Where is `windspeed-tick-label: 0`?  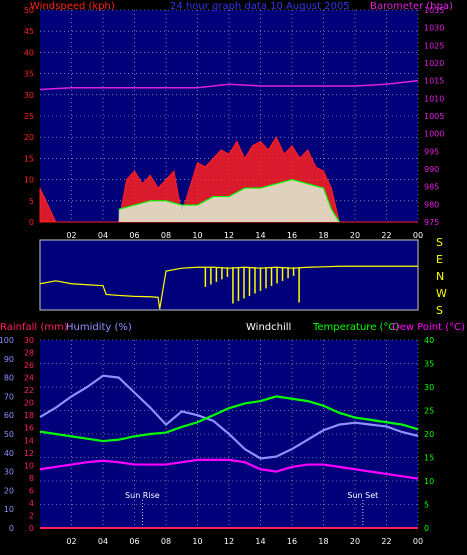 windspeed-tick-label: 0 is located at coordinates (31, 222).